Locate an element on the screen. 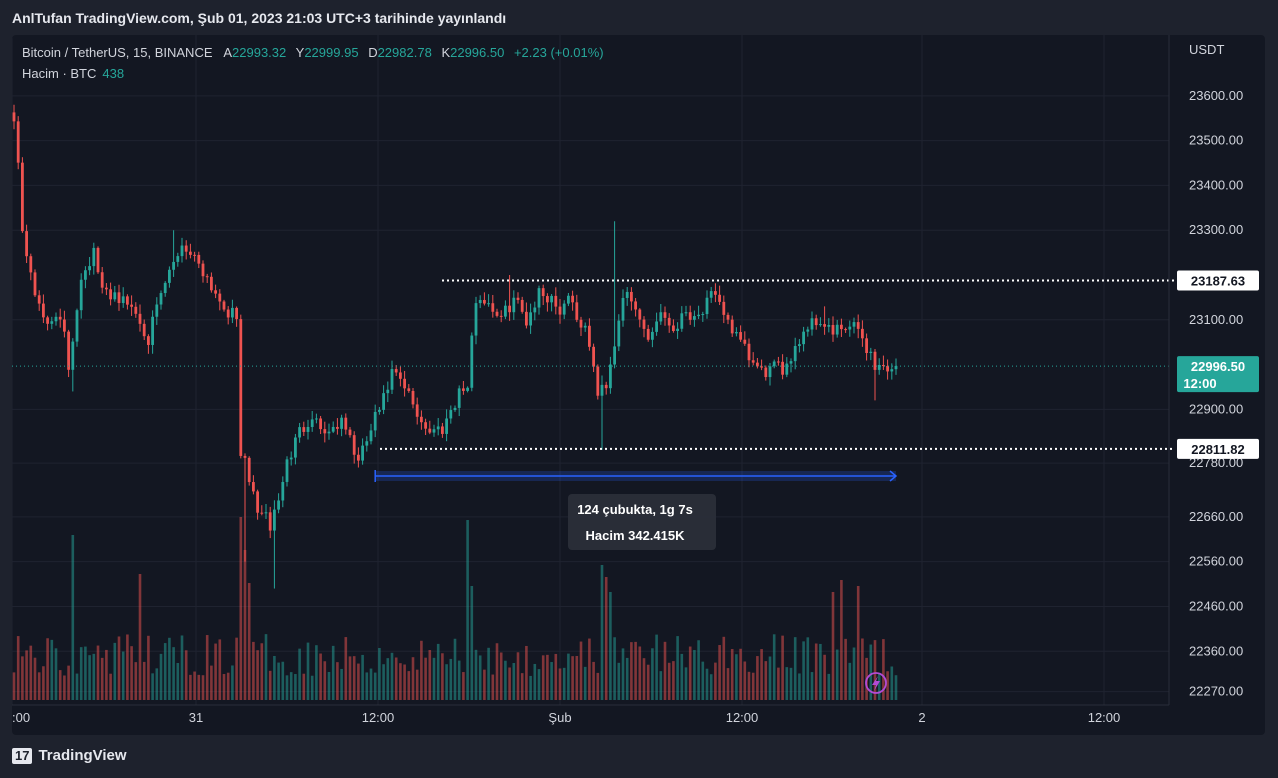 This screenshot has width=1278, height=778. price-tick-label: 22660.00 is located at coordinates (1216, 516).